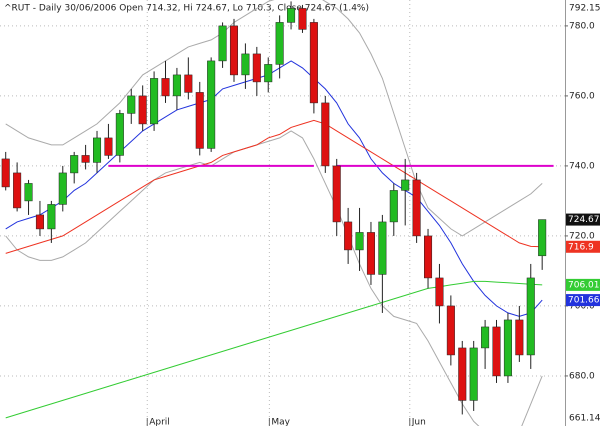 The image size is (600, 430). Describe the element at coordinates (582, 376) in the screenshot. I see `y-tick-label: 680.0` at that location.